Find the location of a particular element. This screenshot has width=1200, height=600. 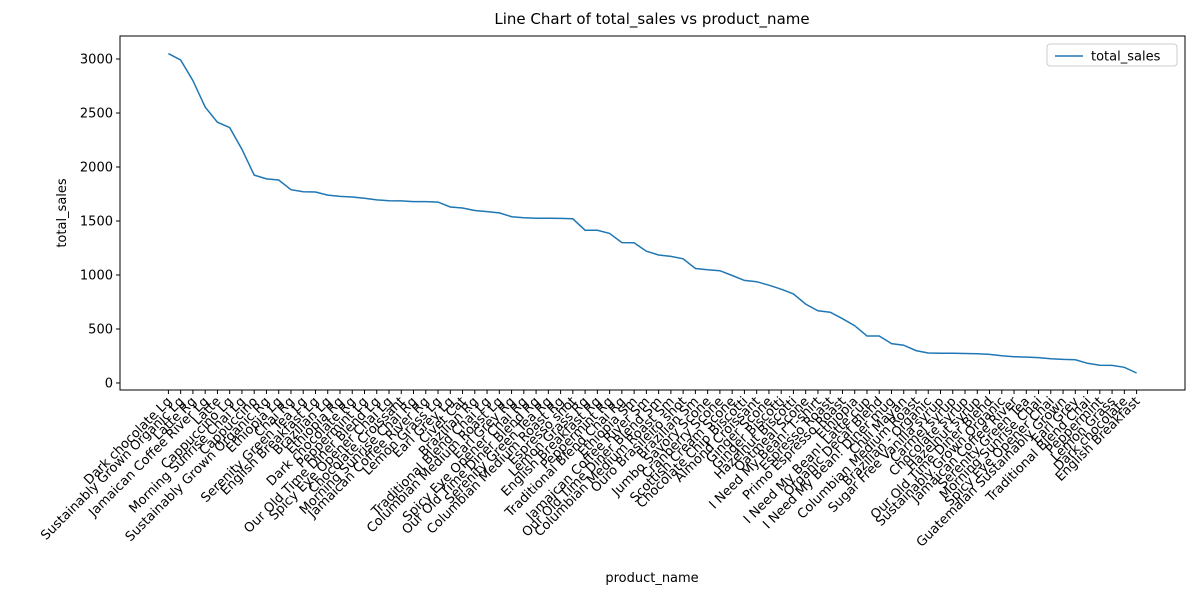

y-tick-label: 0 is located at coordinates (109, 383).